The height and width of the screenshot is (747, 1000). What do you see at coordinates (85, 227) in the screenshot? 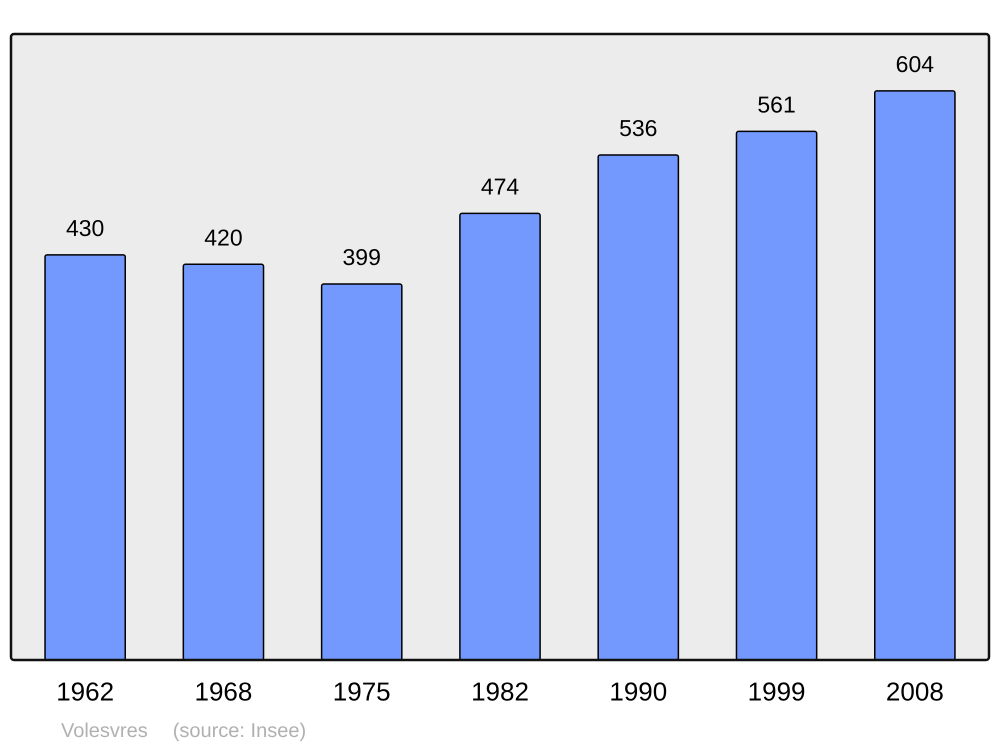
I see `data-label: 430` at bounding box center [85, 227].